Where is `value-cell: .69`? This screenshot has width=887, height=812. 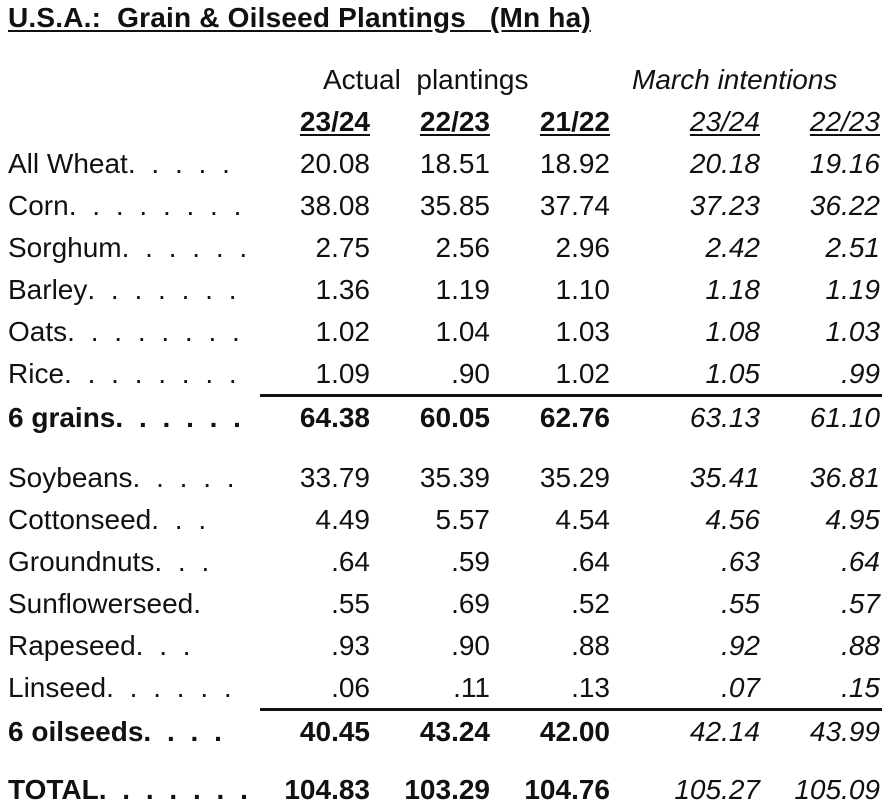
value-cell: .69 is located at coordinates (470, 603).